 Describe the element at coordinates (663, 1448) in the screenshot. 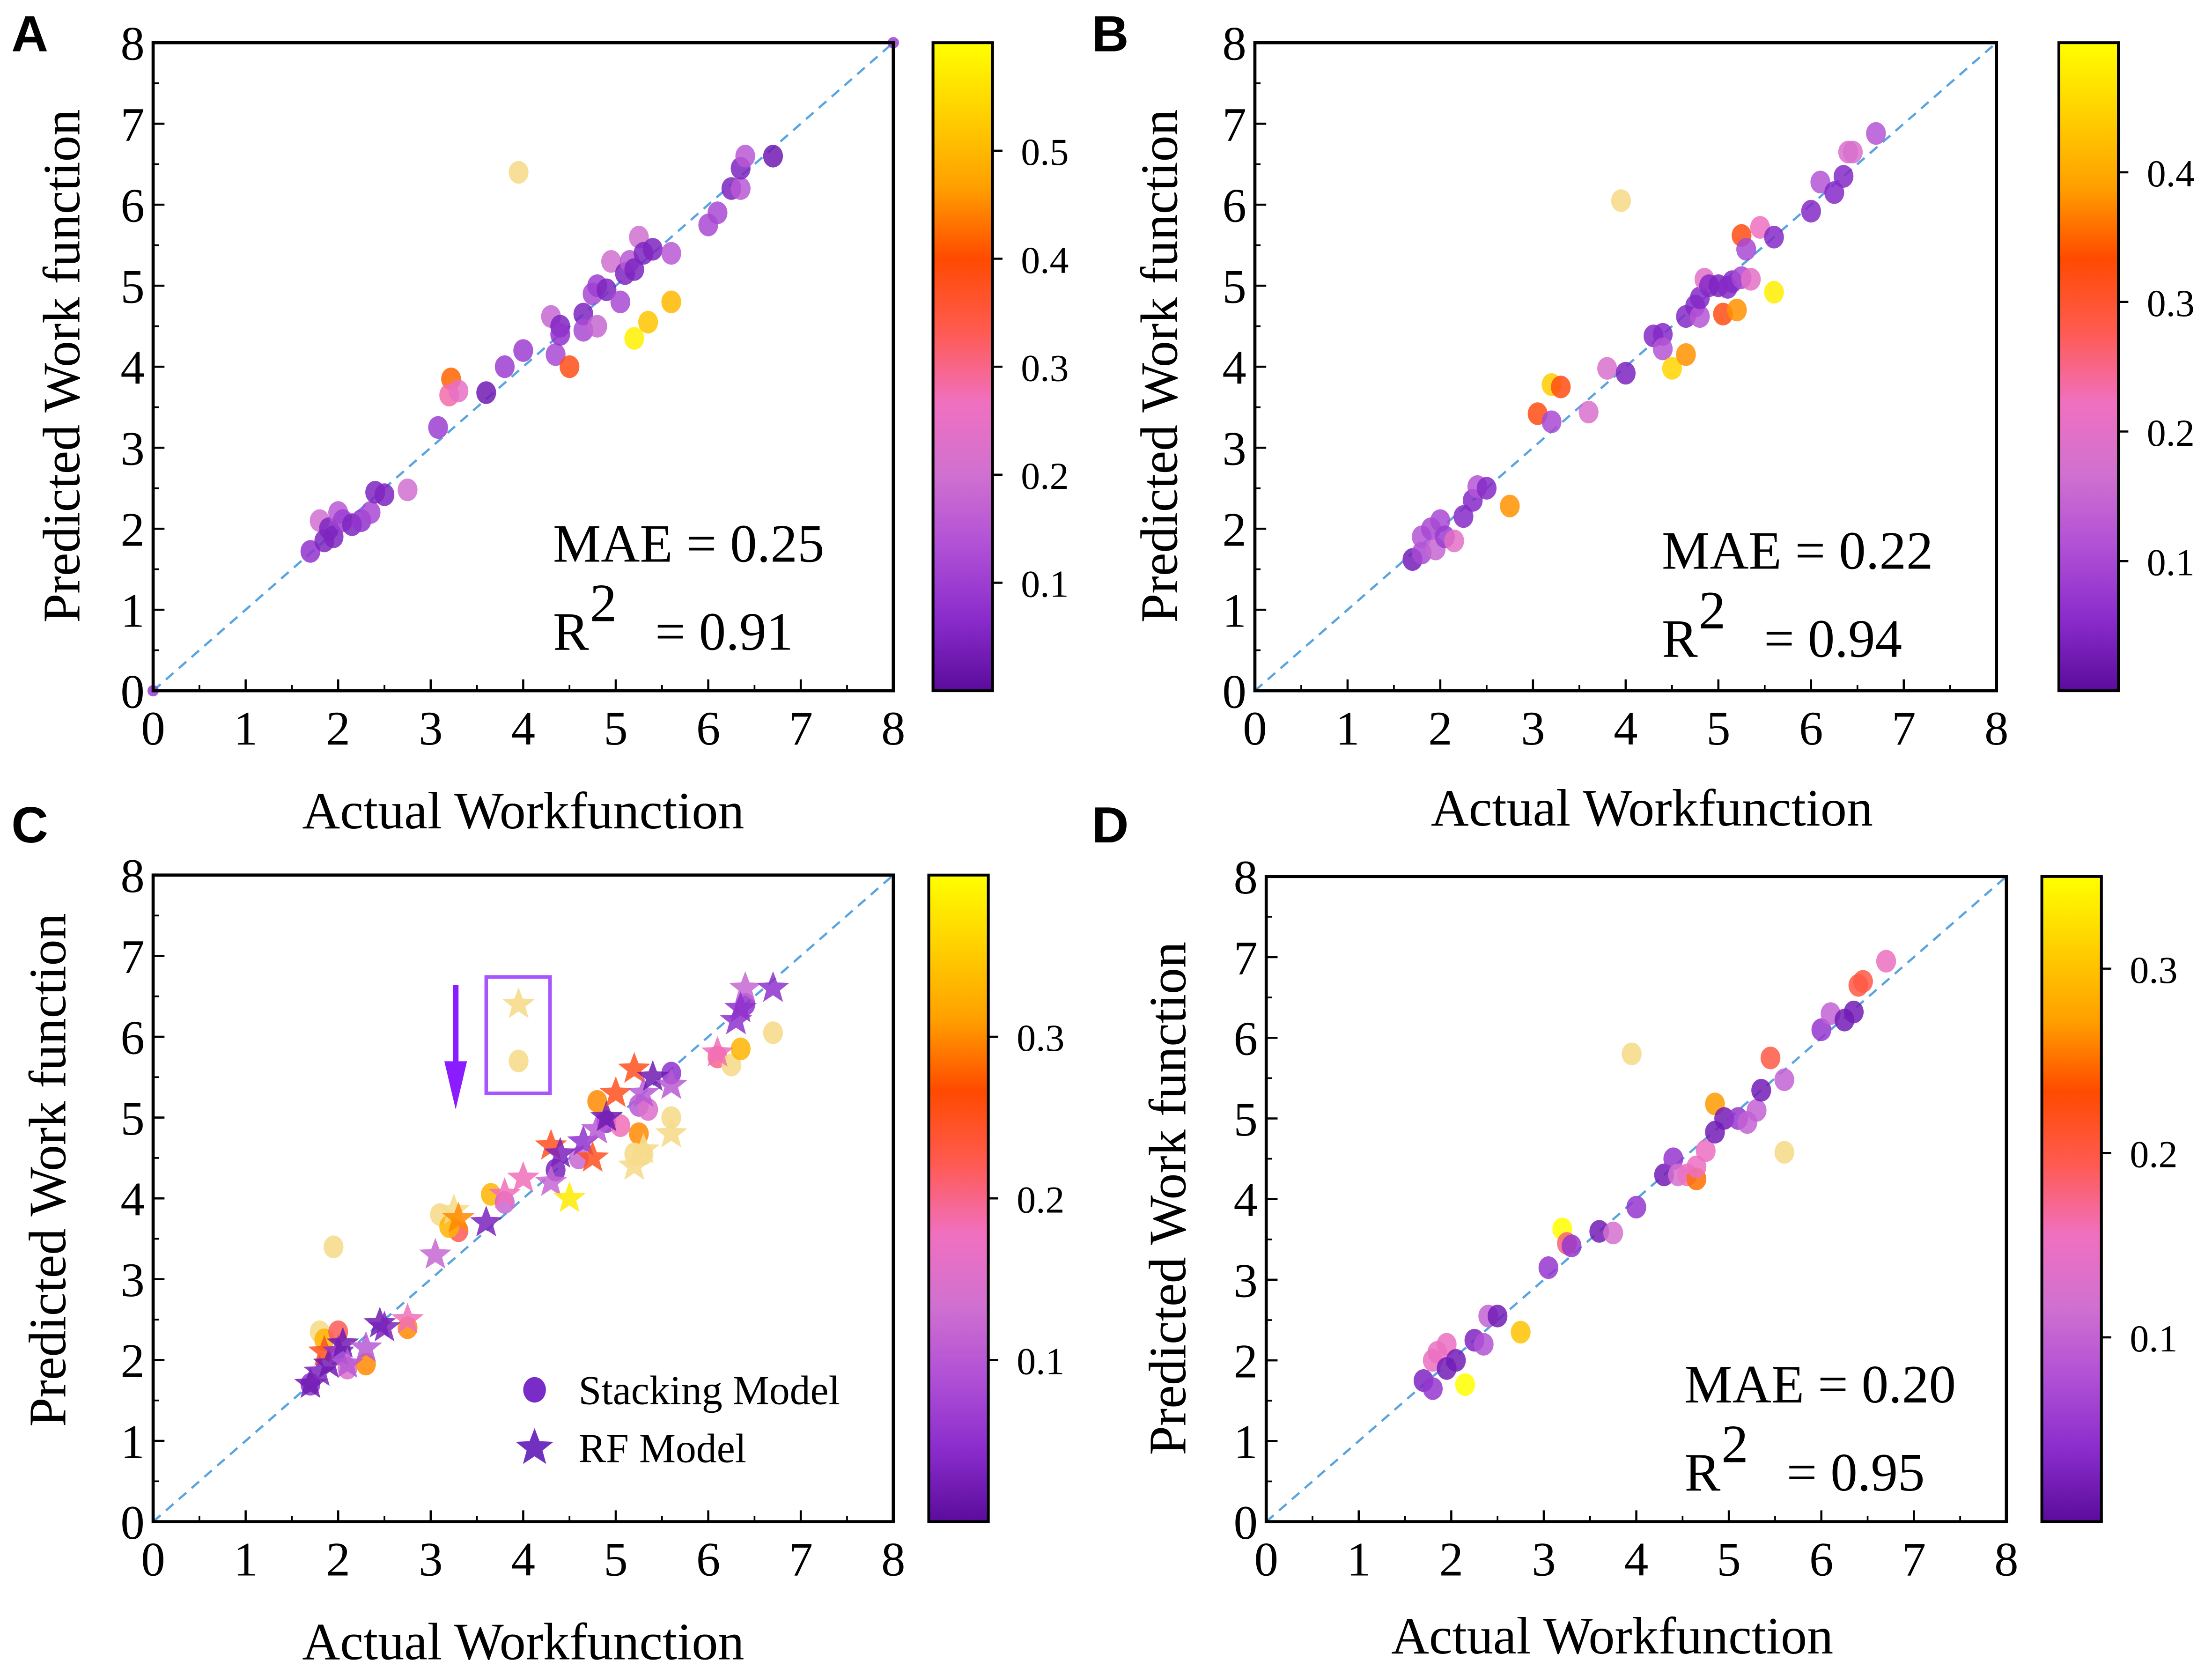

I see `legend-label: RF Model` at that location.